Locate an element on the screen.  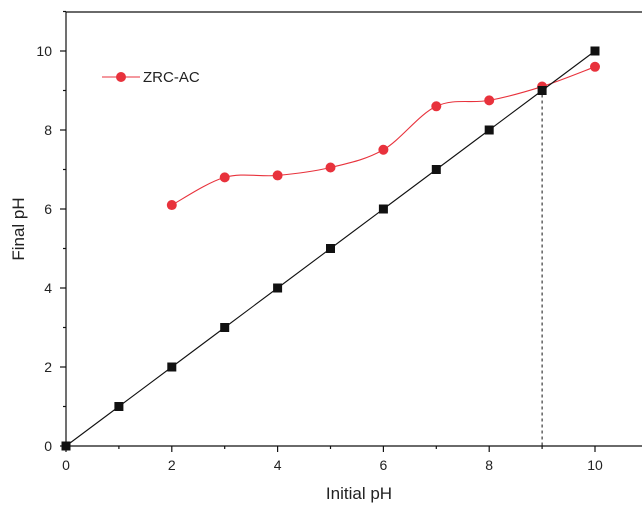
x-tick-label: 2 is located at coordinates (172, 465).